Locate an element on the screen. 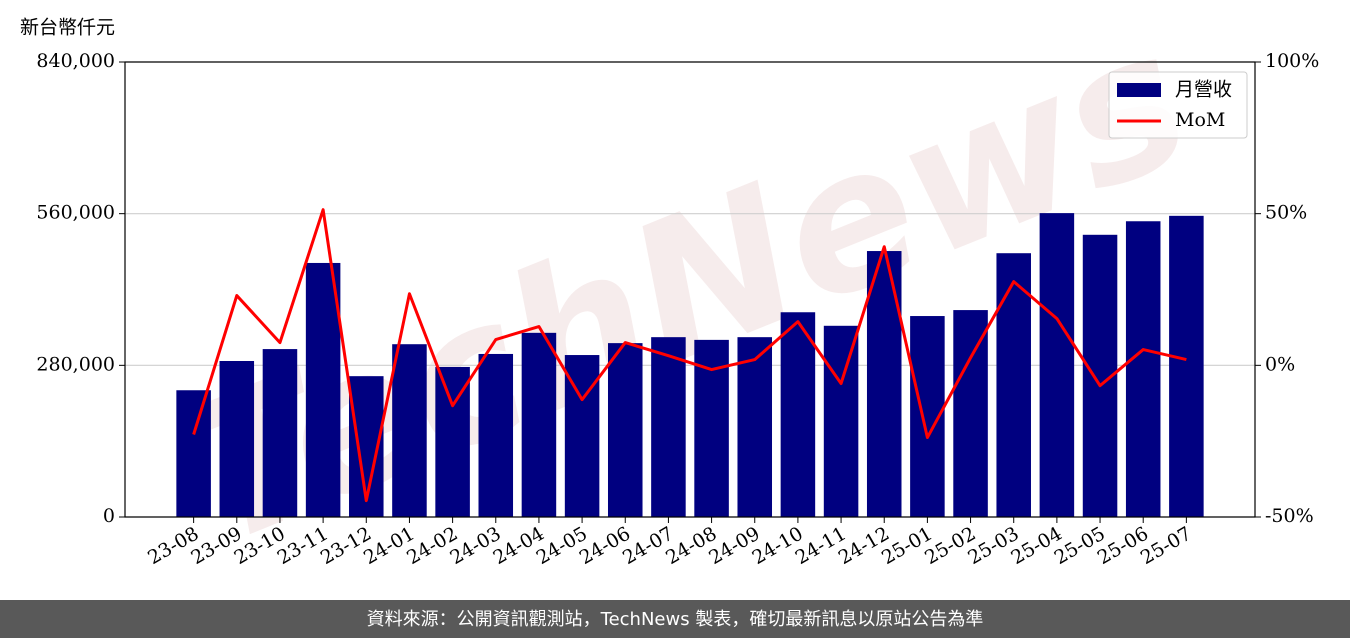 This screenshot has width=1350, height=642. y2-tick-label: -50% is located at coordinates (1289, 516).